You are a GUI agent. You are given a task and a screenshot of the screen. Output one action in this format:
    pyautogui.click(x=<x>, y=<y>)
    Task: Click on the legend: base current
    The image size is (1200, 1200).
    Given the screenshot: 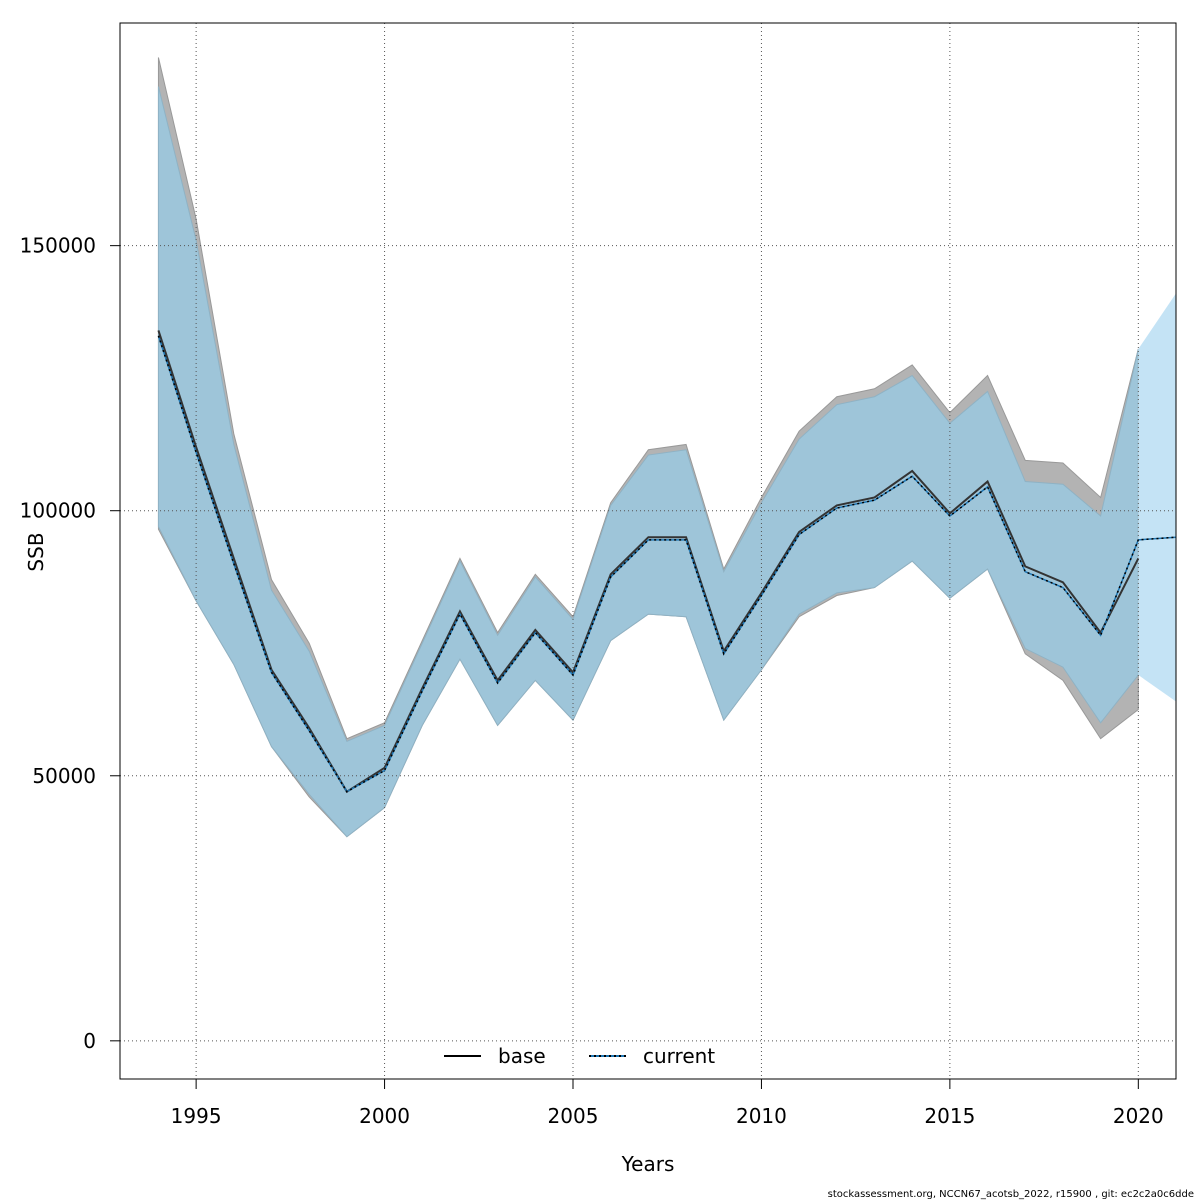 What is the action you would take?
    pyautogui.click(x=579, y=1056)
    